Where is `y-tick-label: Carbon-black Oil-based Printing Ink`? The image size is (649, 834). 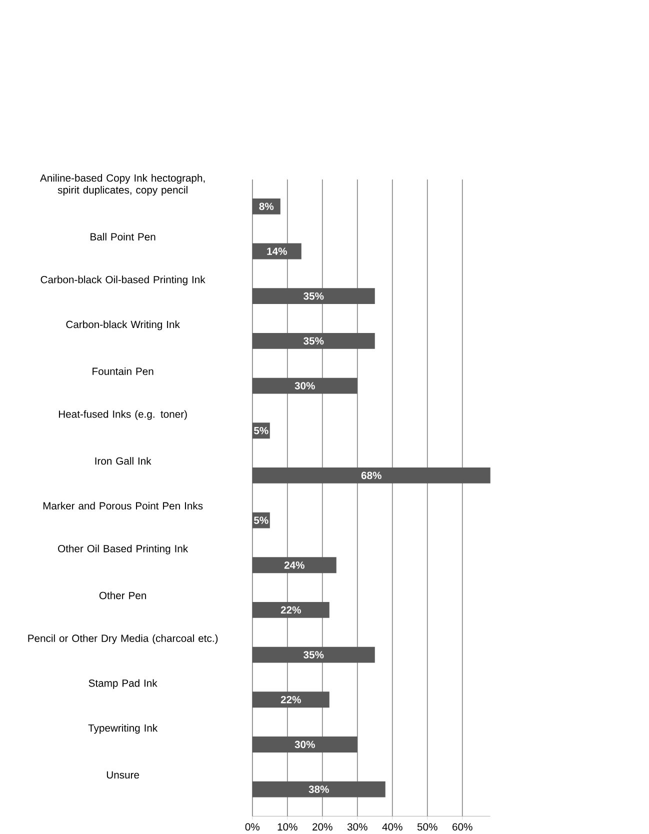
y-tick-label: Carbon-black Oil-based Printing Ink is located at coordinates (123, 281).